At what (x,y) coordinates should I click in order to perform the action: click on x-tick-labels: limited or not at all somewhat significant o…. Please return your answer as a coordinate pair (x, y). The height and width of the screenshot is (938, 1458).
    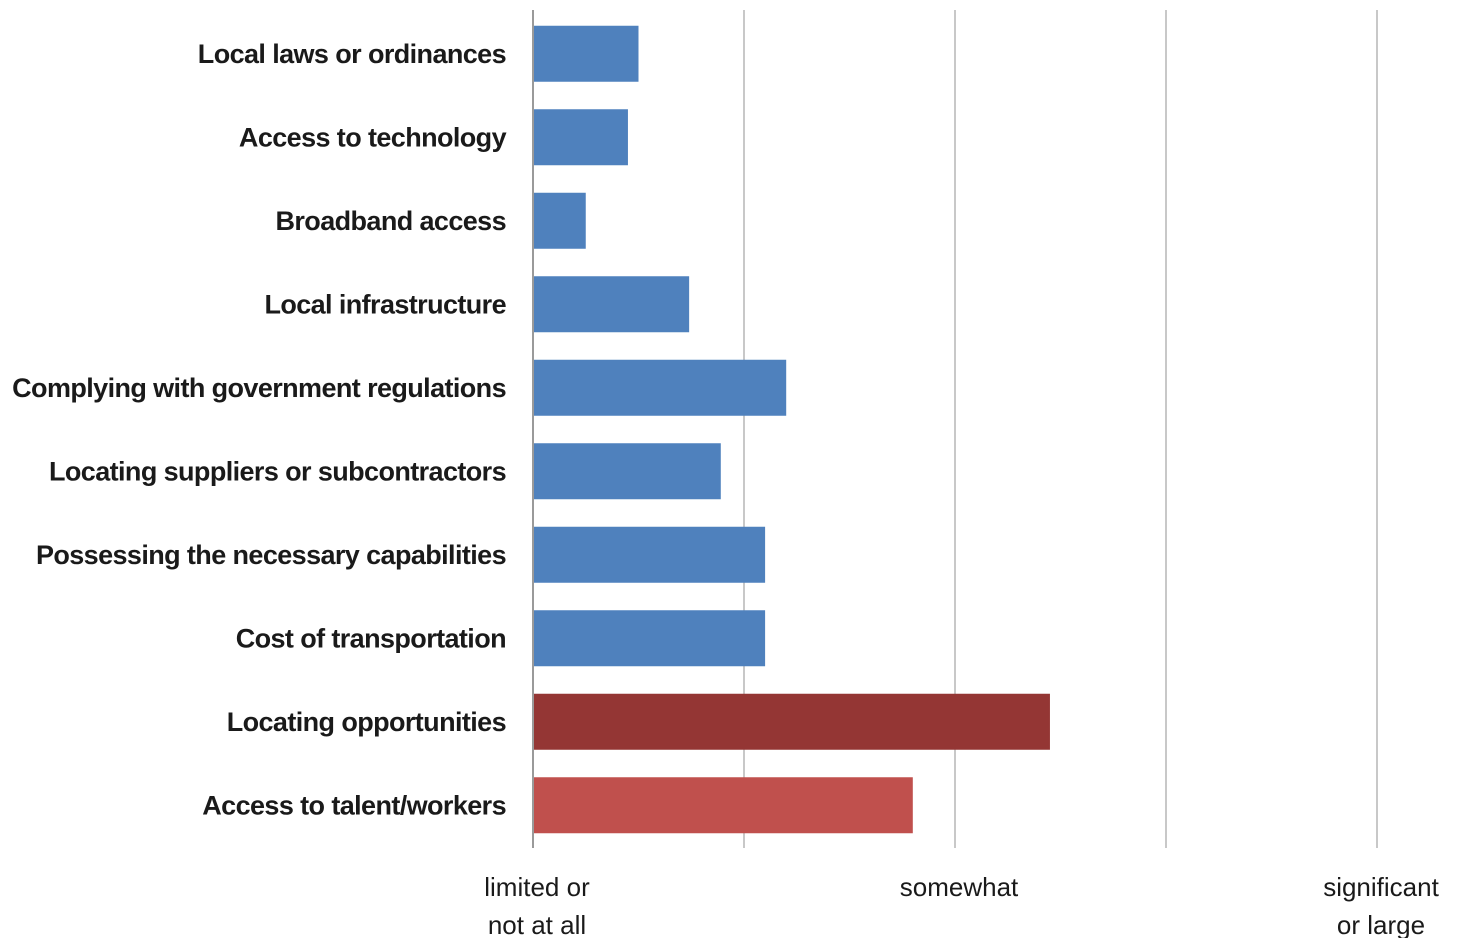
    Looking at the image, I should click on (961, 905).